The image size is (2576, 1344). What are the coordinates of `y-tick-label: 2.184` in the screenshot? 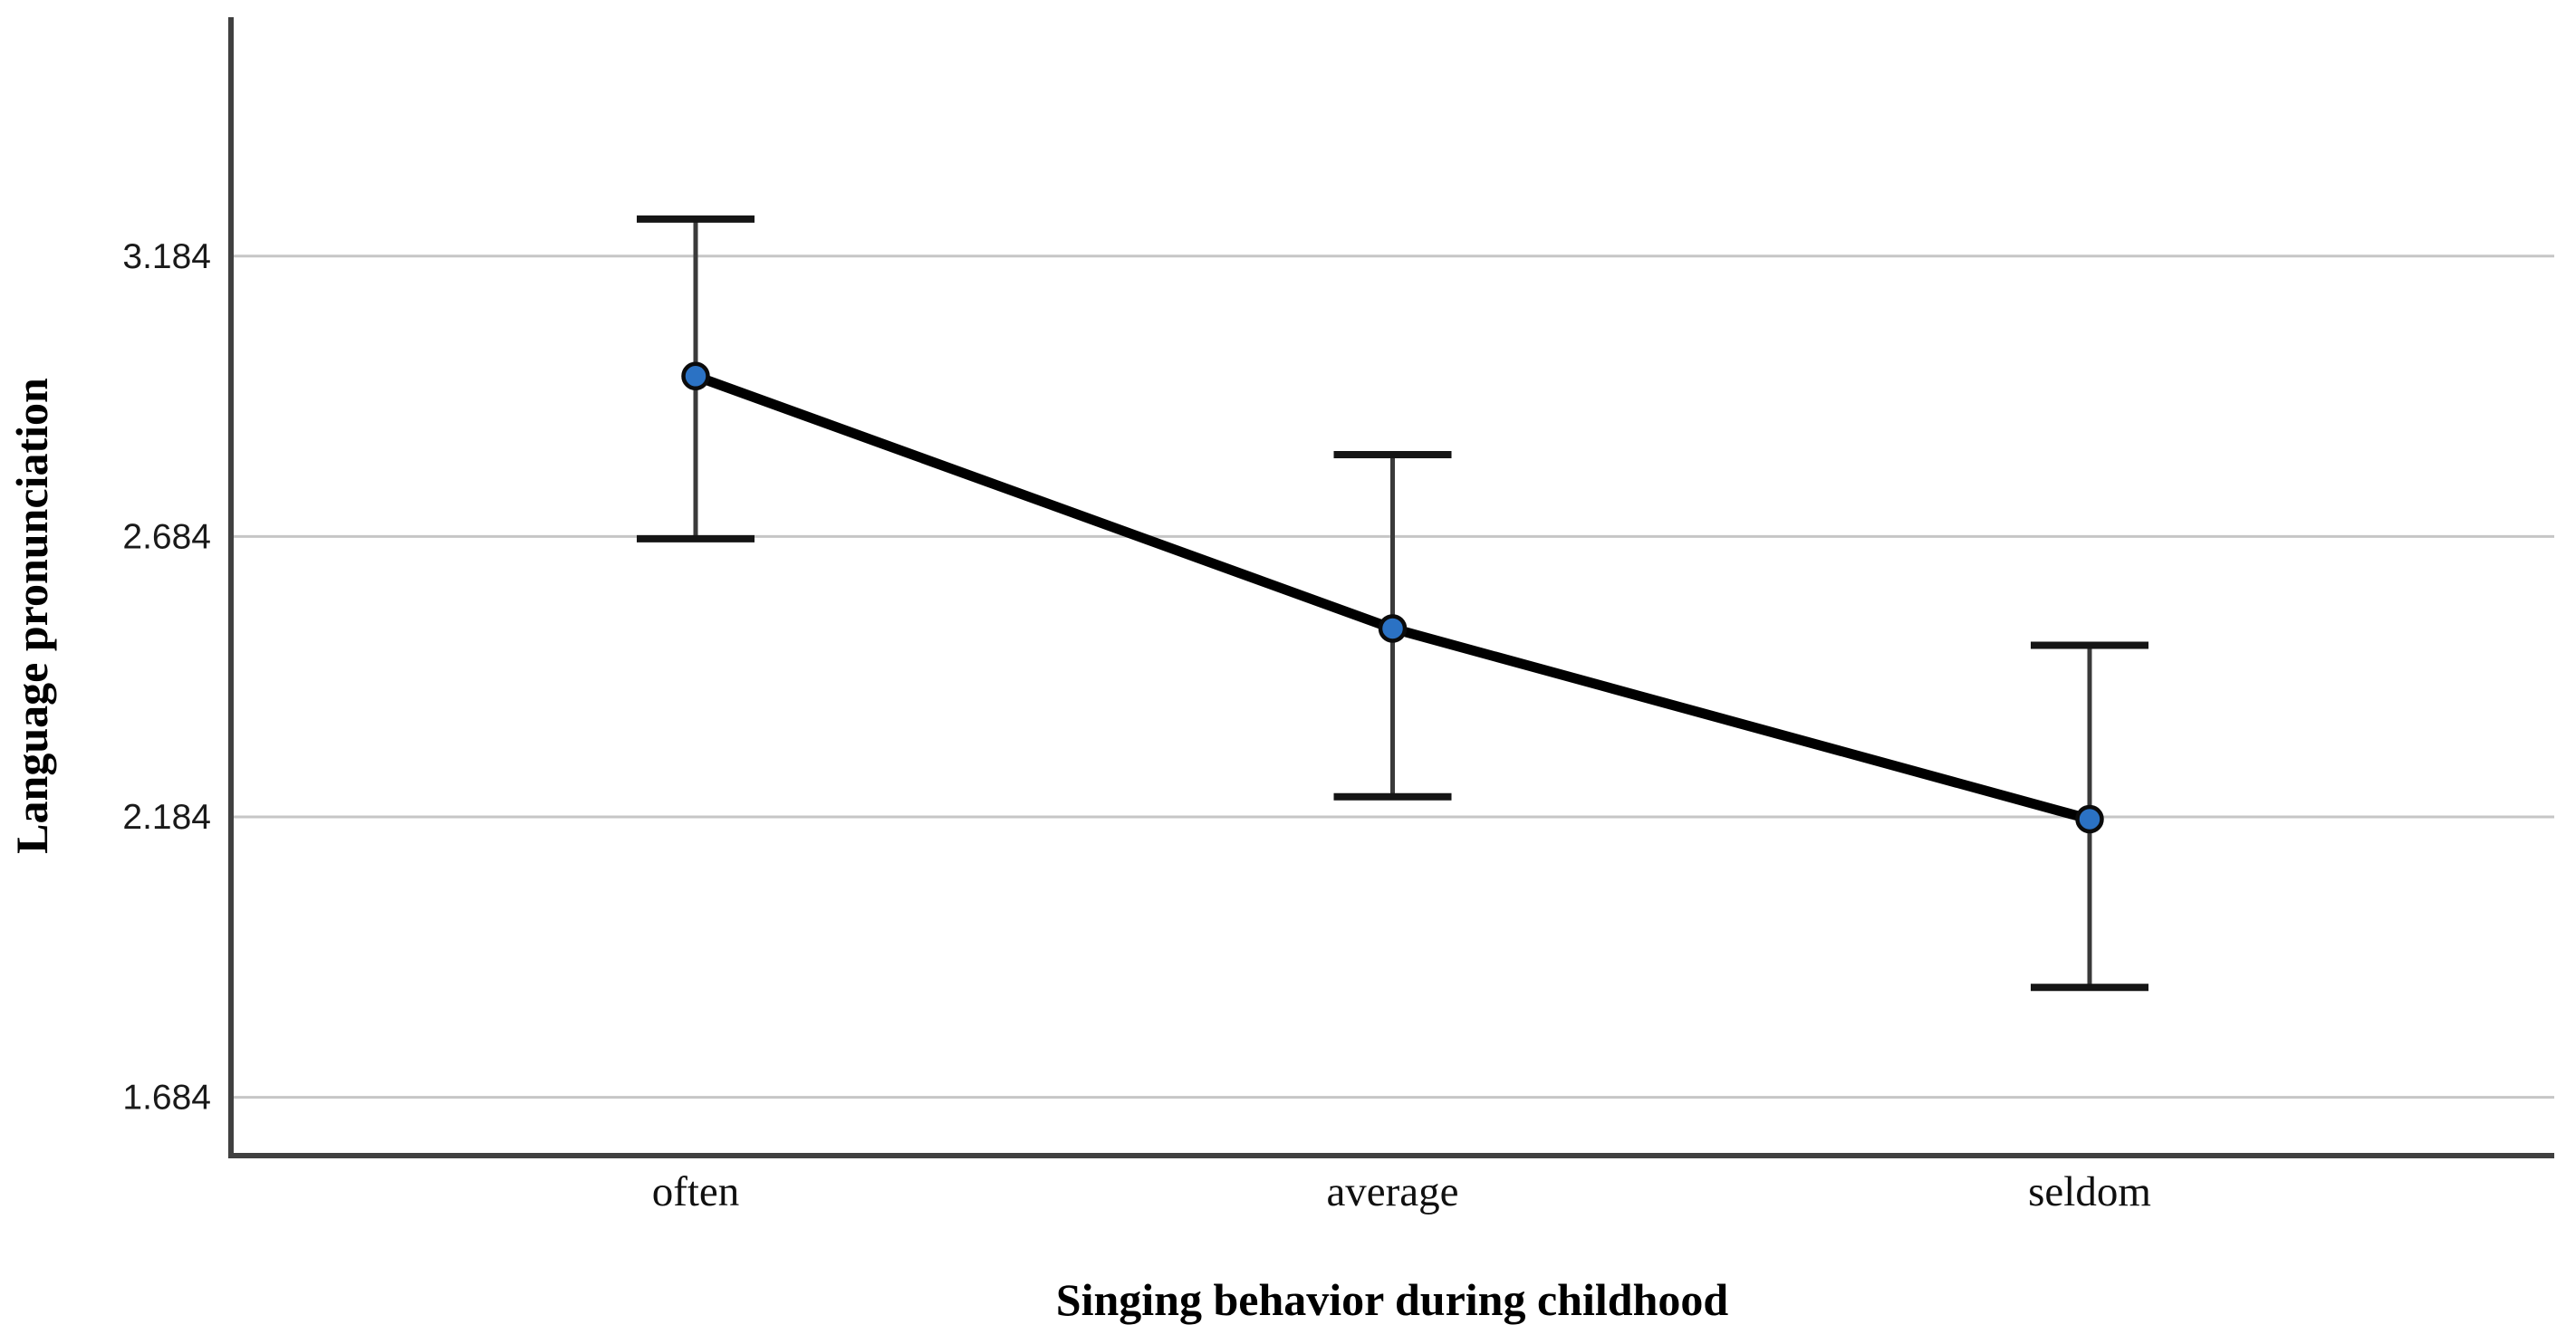 It's located at (166, 818).